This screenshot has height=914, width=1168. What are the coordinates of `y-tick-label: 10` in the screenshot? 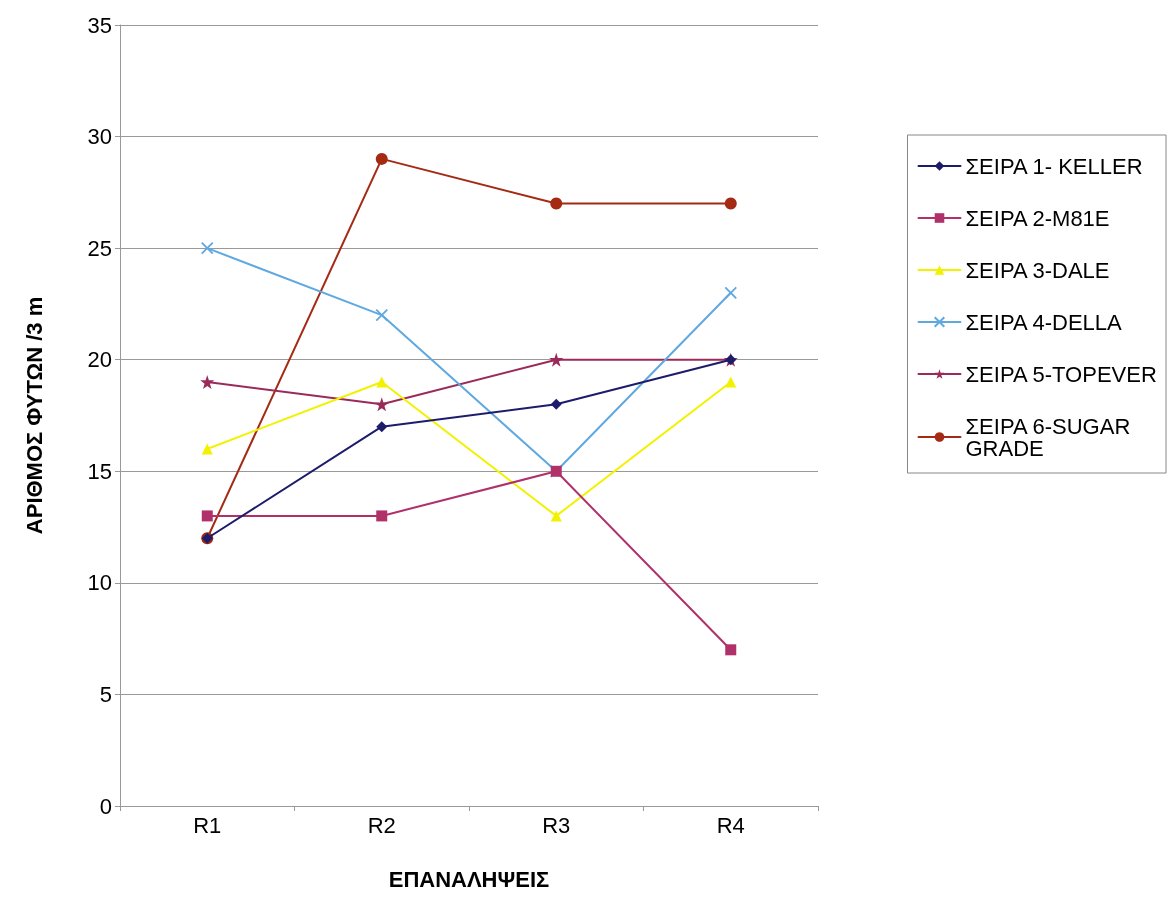 It's located at (99, 583).